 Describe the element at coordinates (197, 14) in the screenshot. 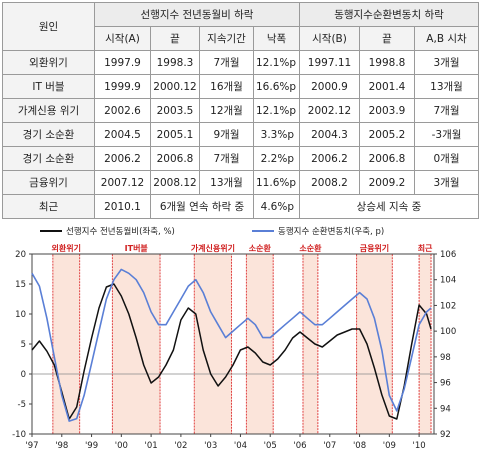

I see `leading-group-header: 선행지수 전년동월비 하락` at that location.